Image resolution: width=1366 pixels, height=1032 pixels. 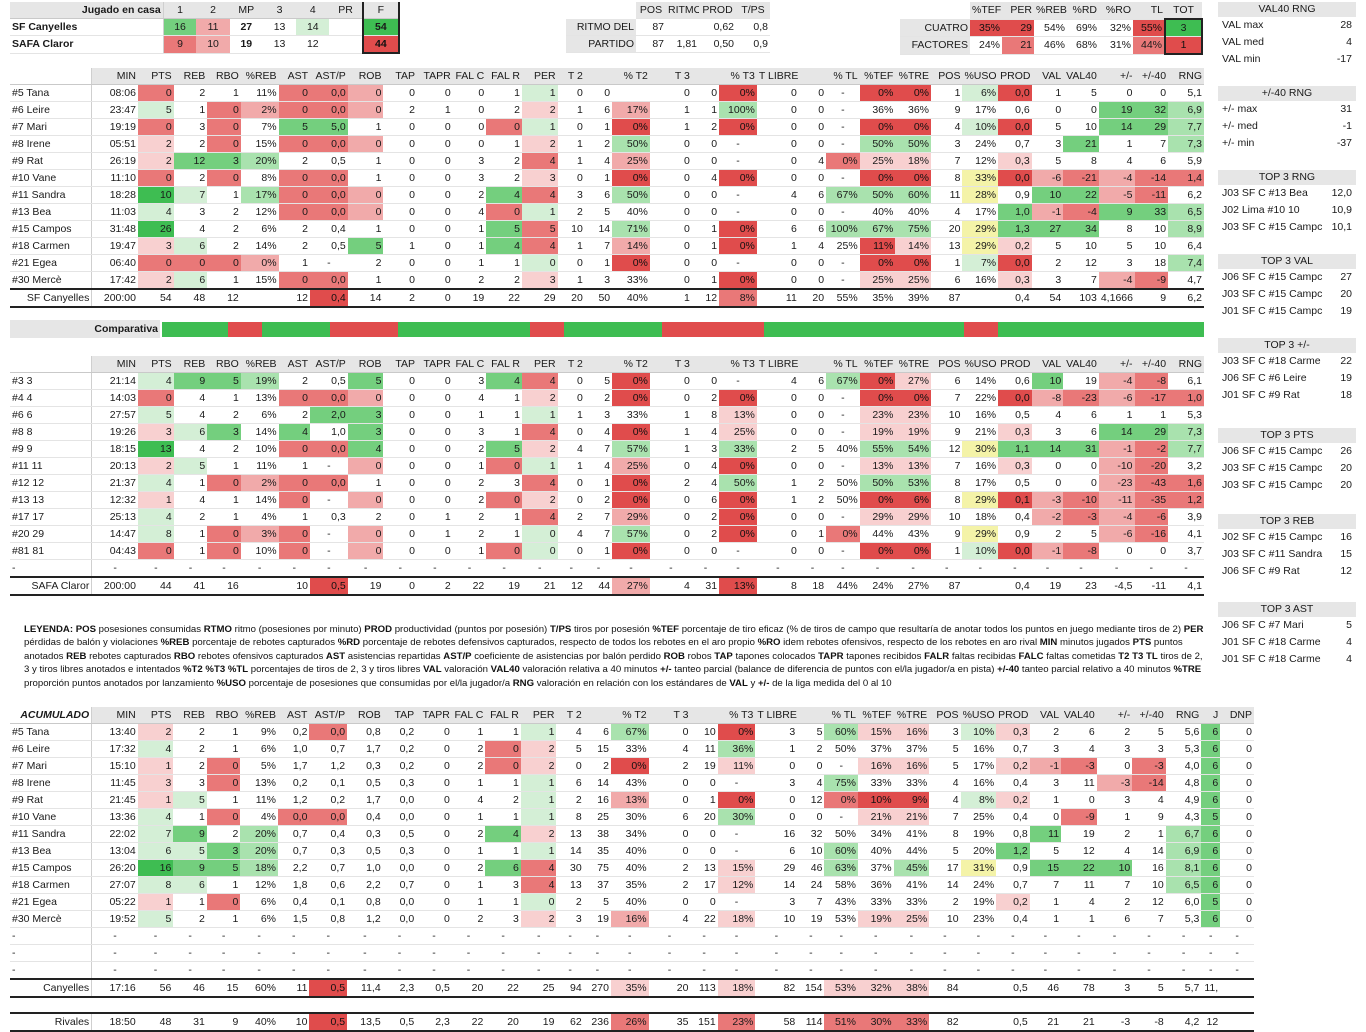 What do you see at coordinates (1287, 395) in the screenshot?
I see `side-stat-row: J01 SF C #9 Rat 18` at bounding box center [1287, 395].